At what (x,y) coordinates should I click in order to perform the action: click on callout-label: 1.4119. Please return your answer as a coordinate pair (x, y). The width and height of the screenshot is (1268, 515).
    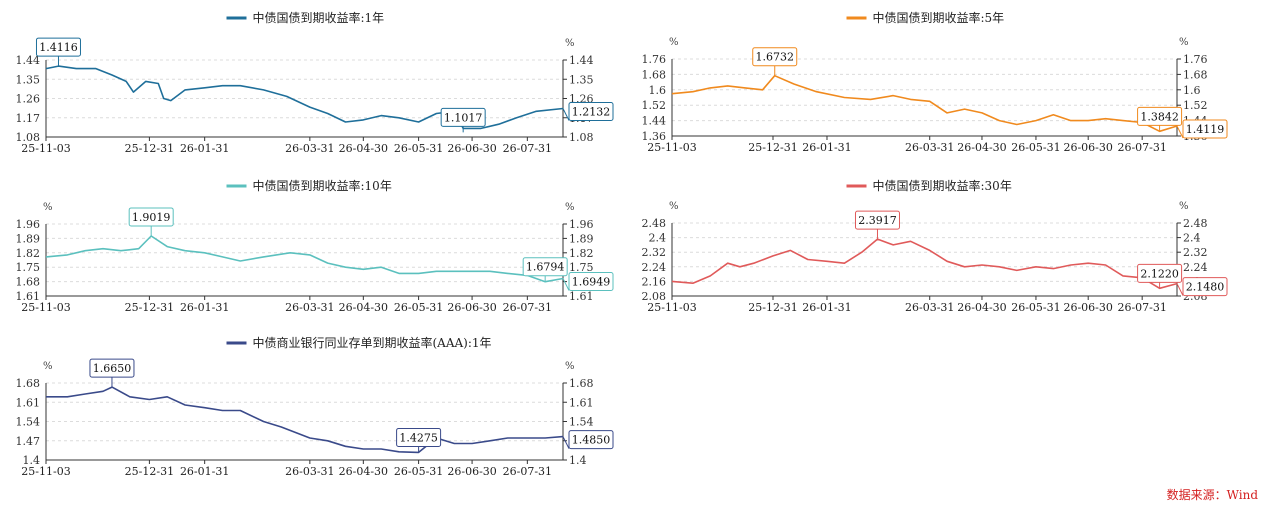
    Looking at the image, I should click on (1205, 129).